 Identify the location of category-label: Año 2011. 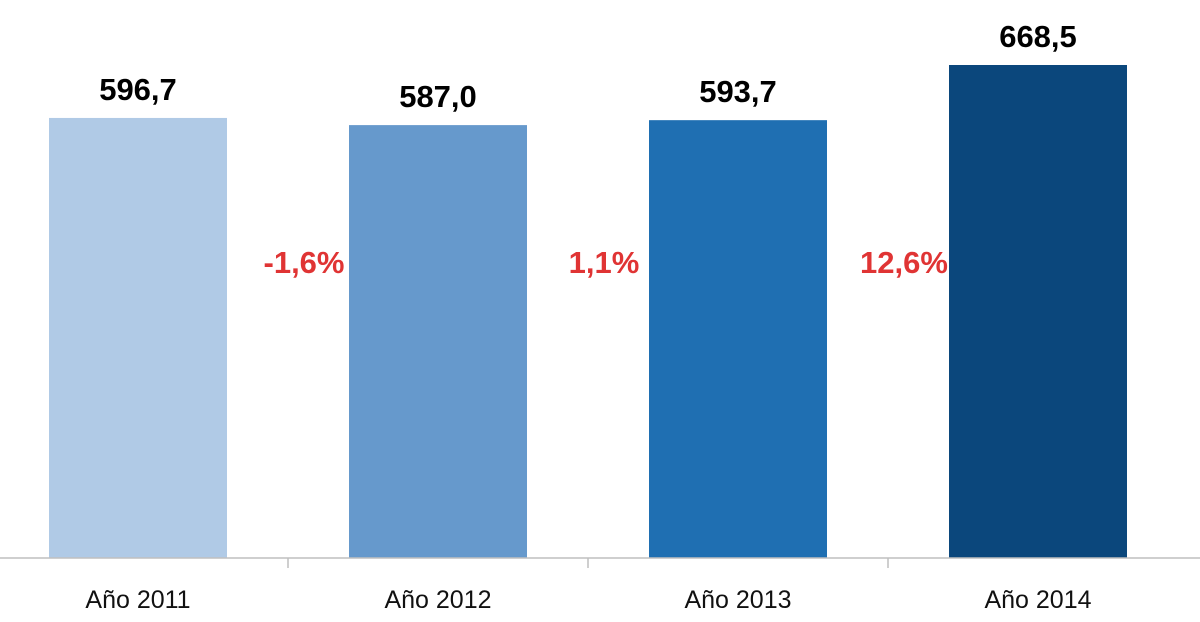
(137, 600).